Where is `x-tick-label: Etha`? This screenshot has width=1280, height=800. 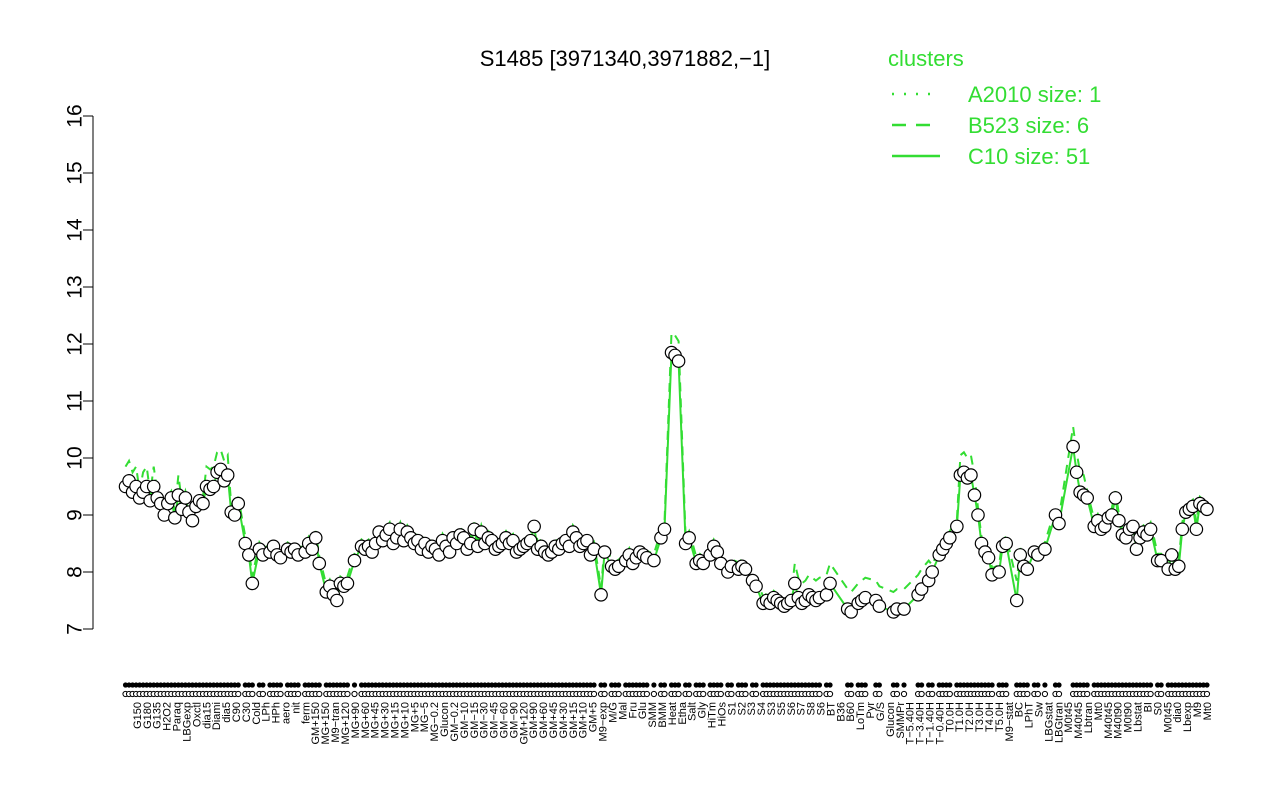 x-tick-label: Etha is located at coordinates (683, 713).